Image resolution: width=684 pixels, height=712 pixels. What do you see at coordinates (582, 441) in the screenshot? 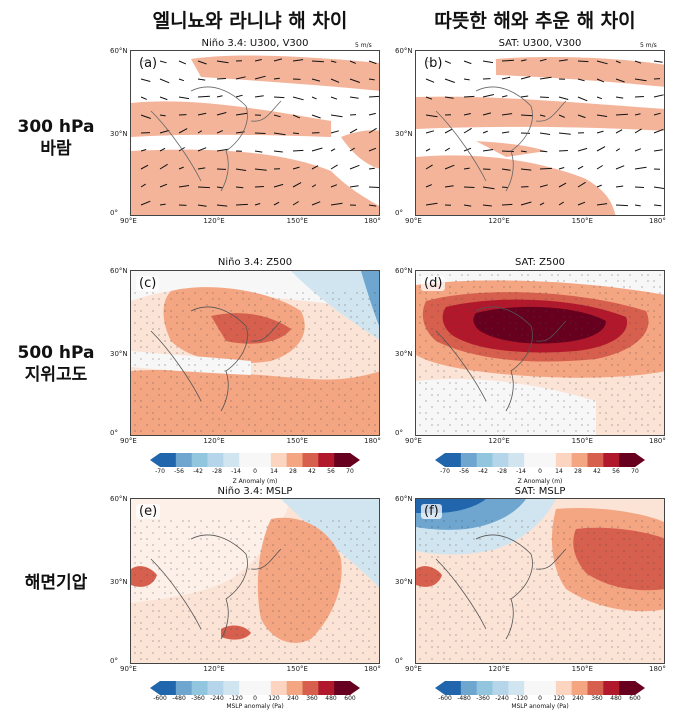
I see `lon-tick-label: 150°E` at bounding box center [582, 441].